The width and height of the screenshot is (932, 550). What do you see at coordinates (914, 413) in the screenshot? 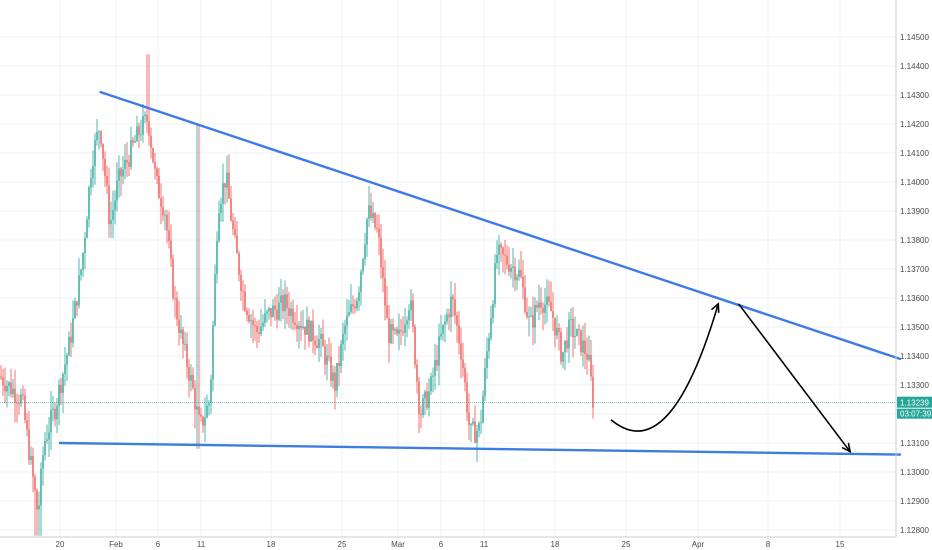
I see `countdown-badge: 03:07:39` at bounding box center [914, 413].